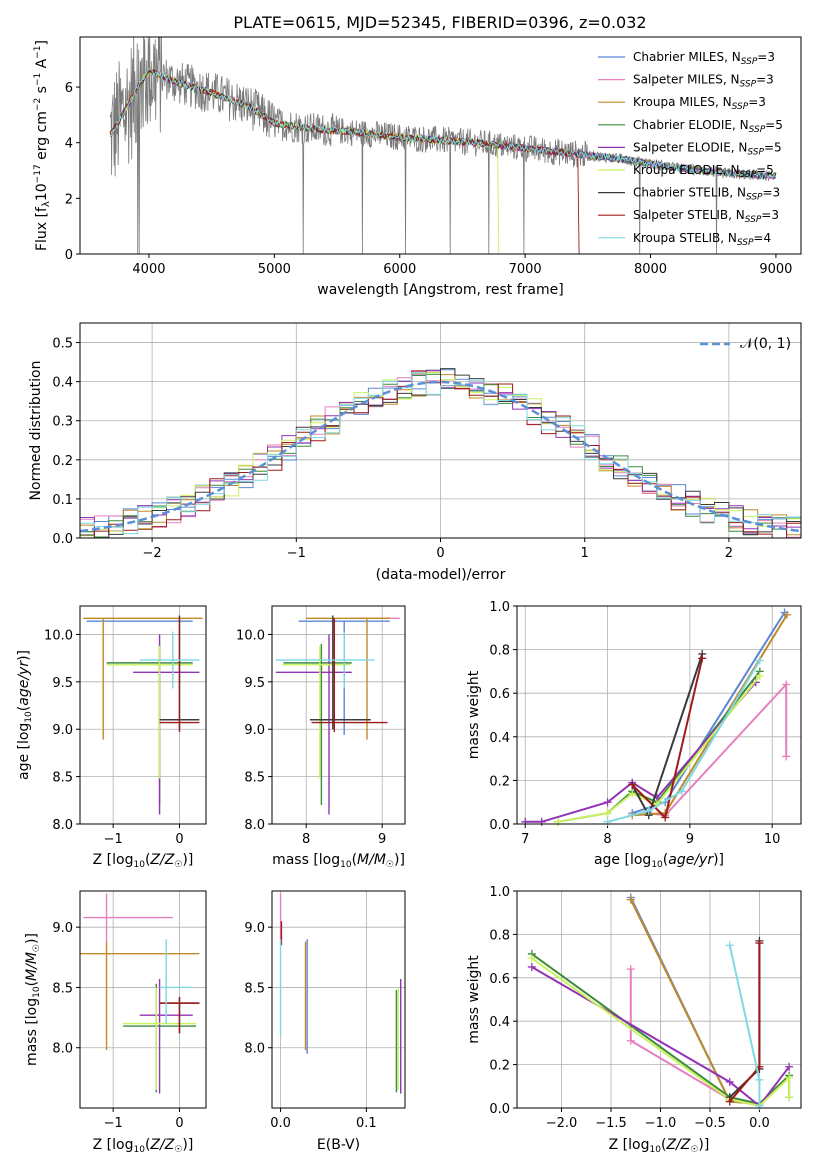 The width and height of the screenshot is (819, 1170). Describe the element at coordinates (759, 1079) in the screenshot. I see `mass-weight-vs-z-marker-kroupa-stelib` at that location.